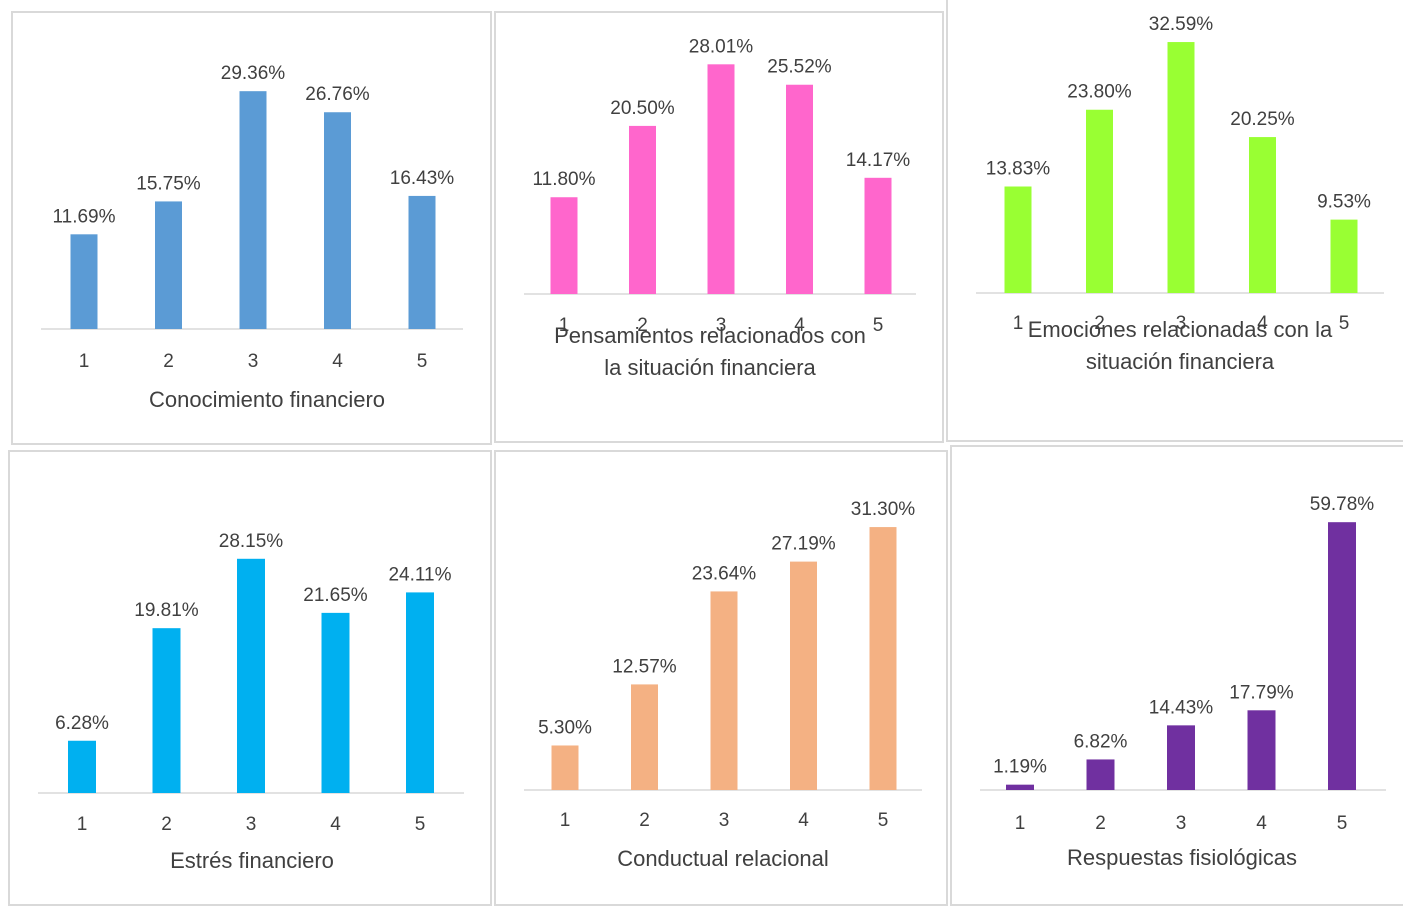  Describe the element at coordinates (803, 544) in the screenshot. I see `data-label: 27.19%` at that location.